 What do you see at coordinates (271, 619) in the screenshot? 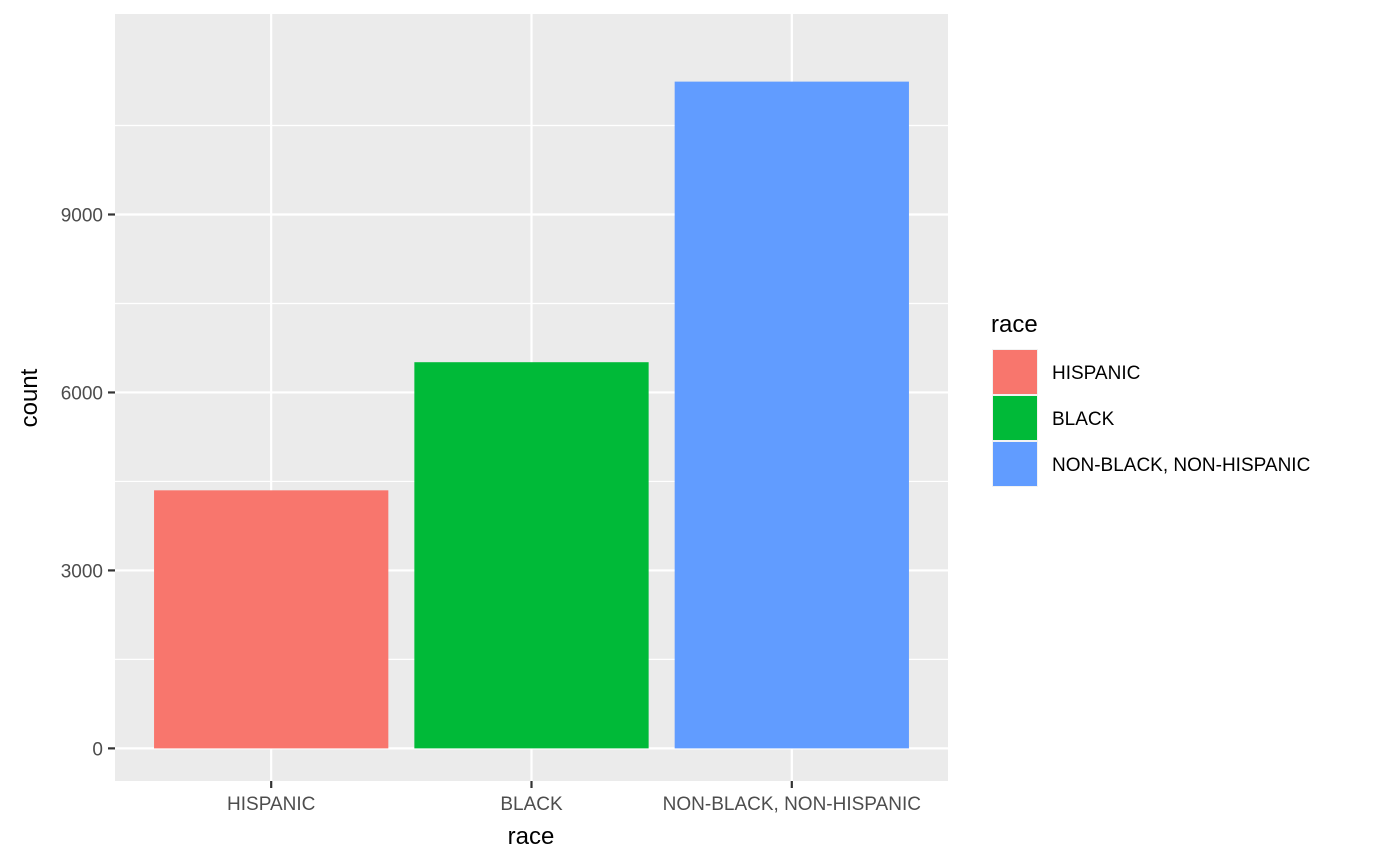
I see `bar-hispanic` at bounding box center [271, 619].